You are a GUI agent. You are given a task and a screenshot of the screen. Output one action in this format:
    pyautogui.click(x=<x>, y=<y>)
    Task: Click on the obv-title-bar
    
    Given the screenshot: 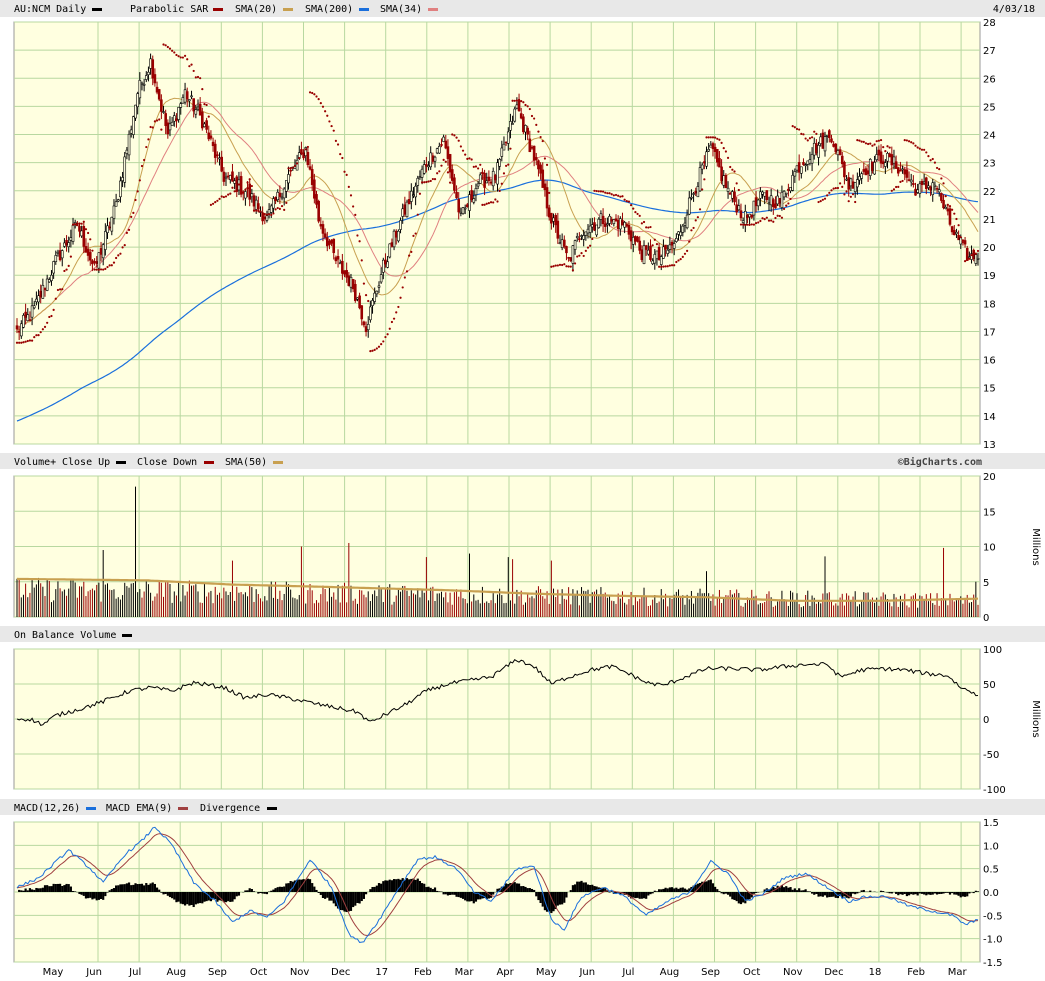 What is the action you would take?
    pyautogui.click(x=522, y=634)
    